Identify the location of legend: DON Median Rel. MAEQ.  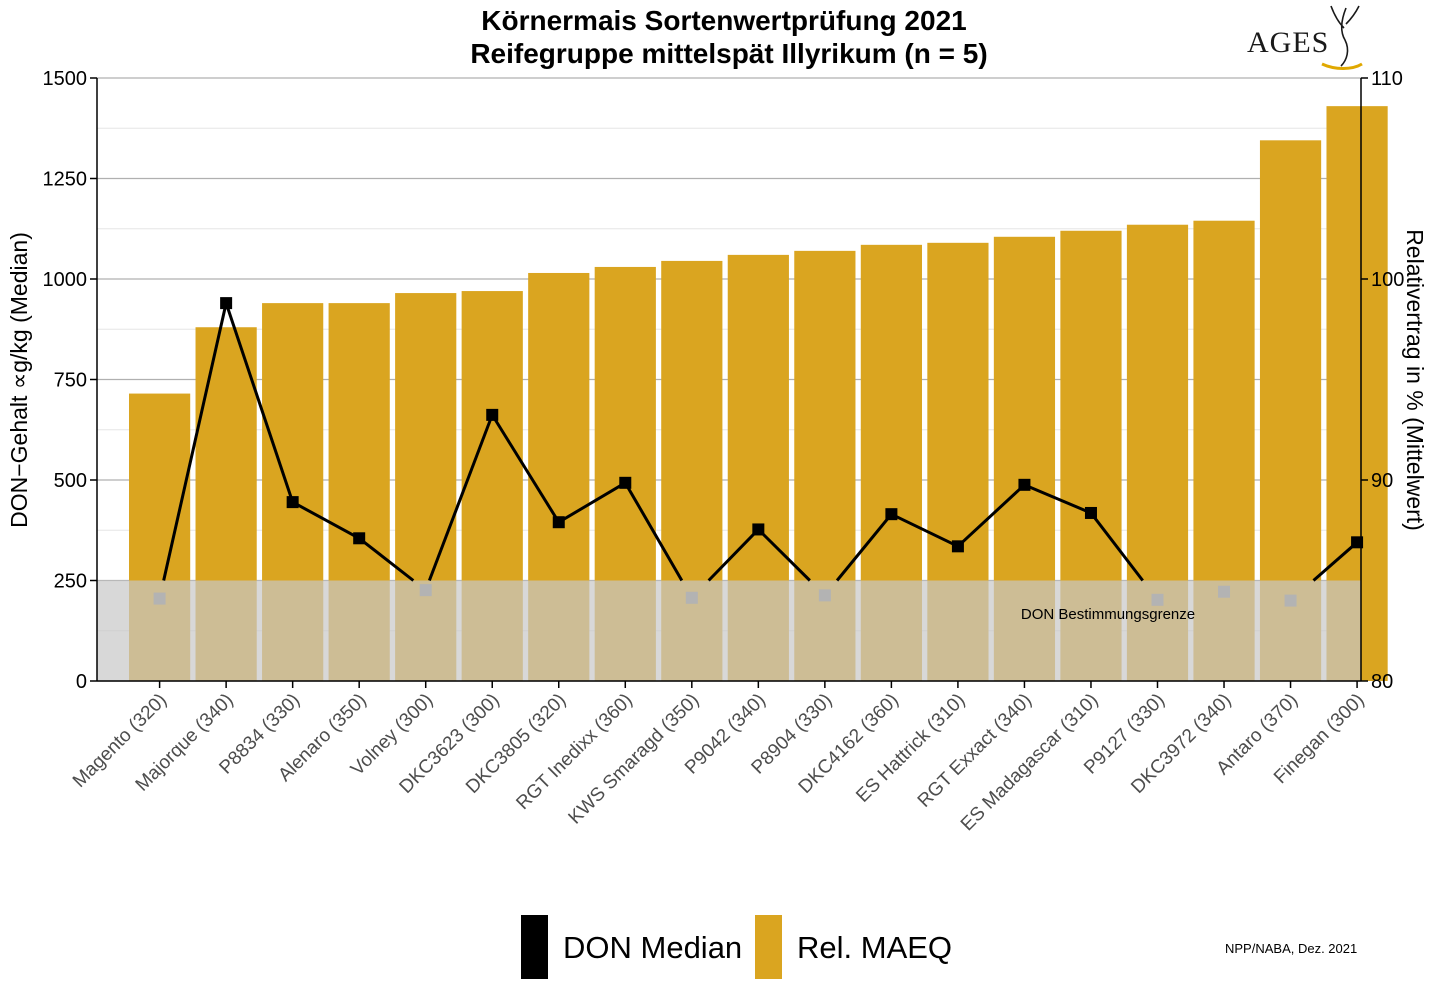
(736, 947).